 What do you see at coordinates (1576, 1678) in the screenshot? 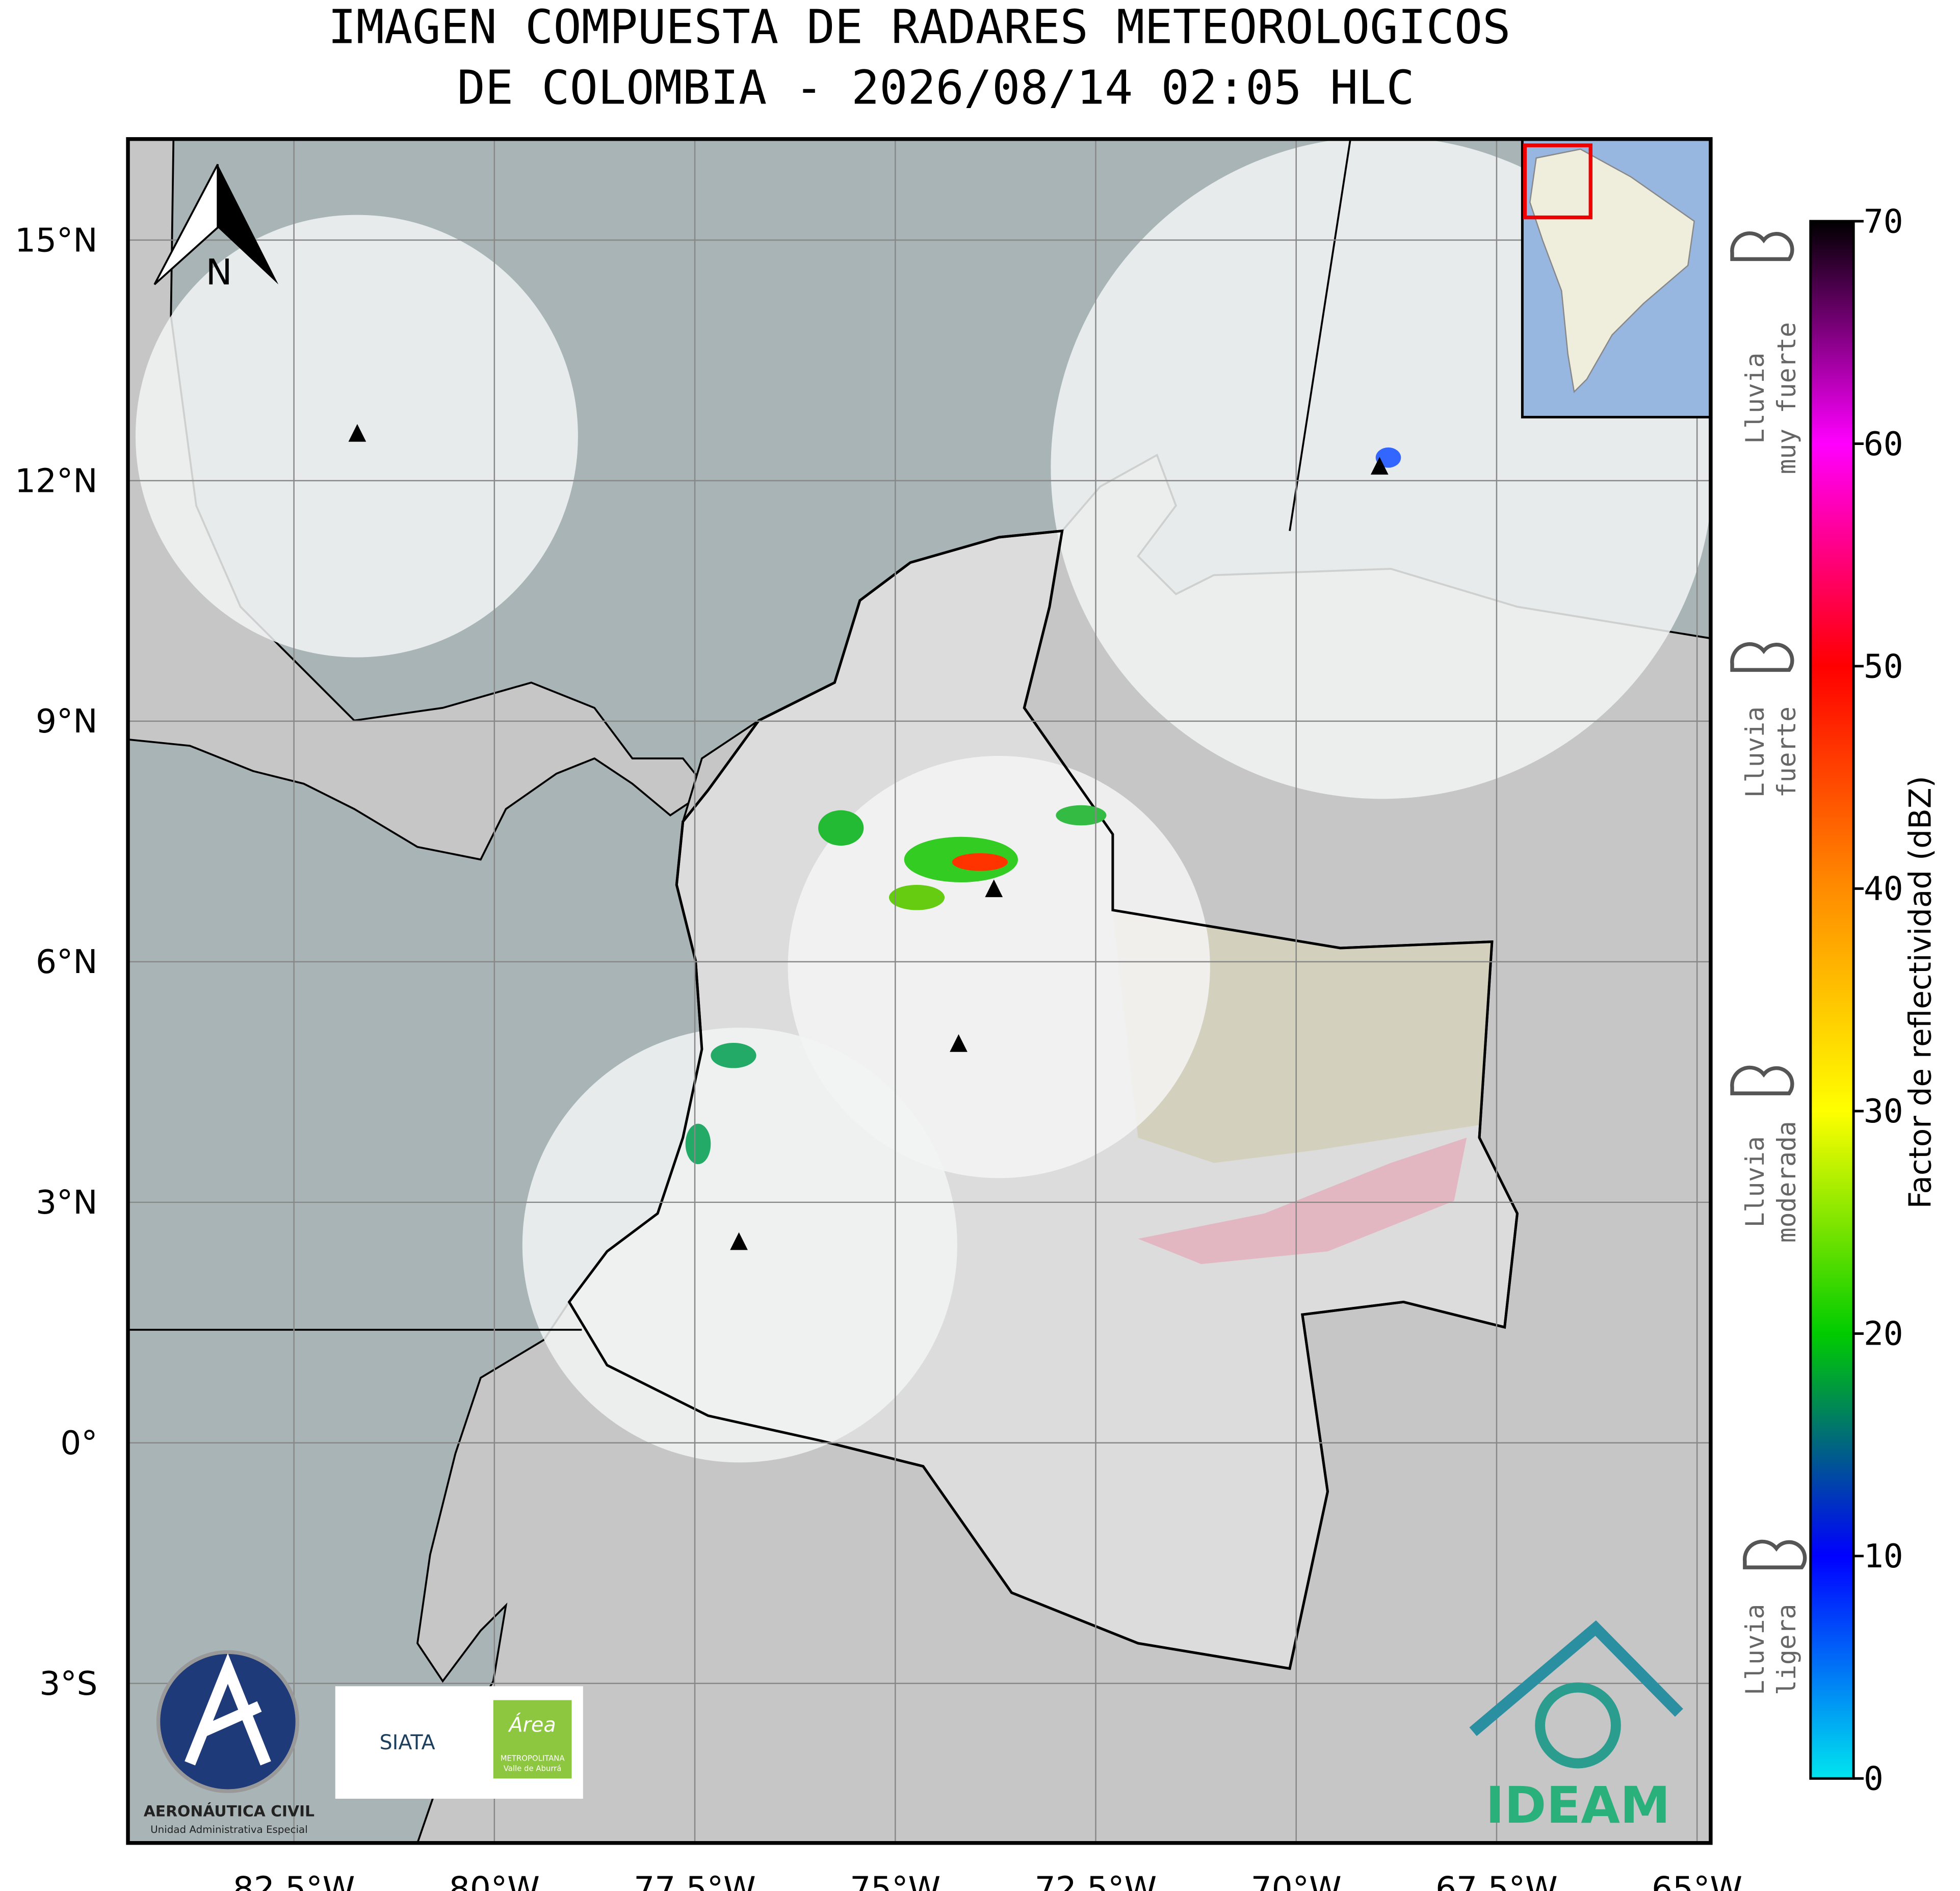
I see `ideam-roof` at bounding box center [1576, 1678].